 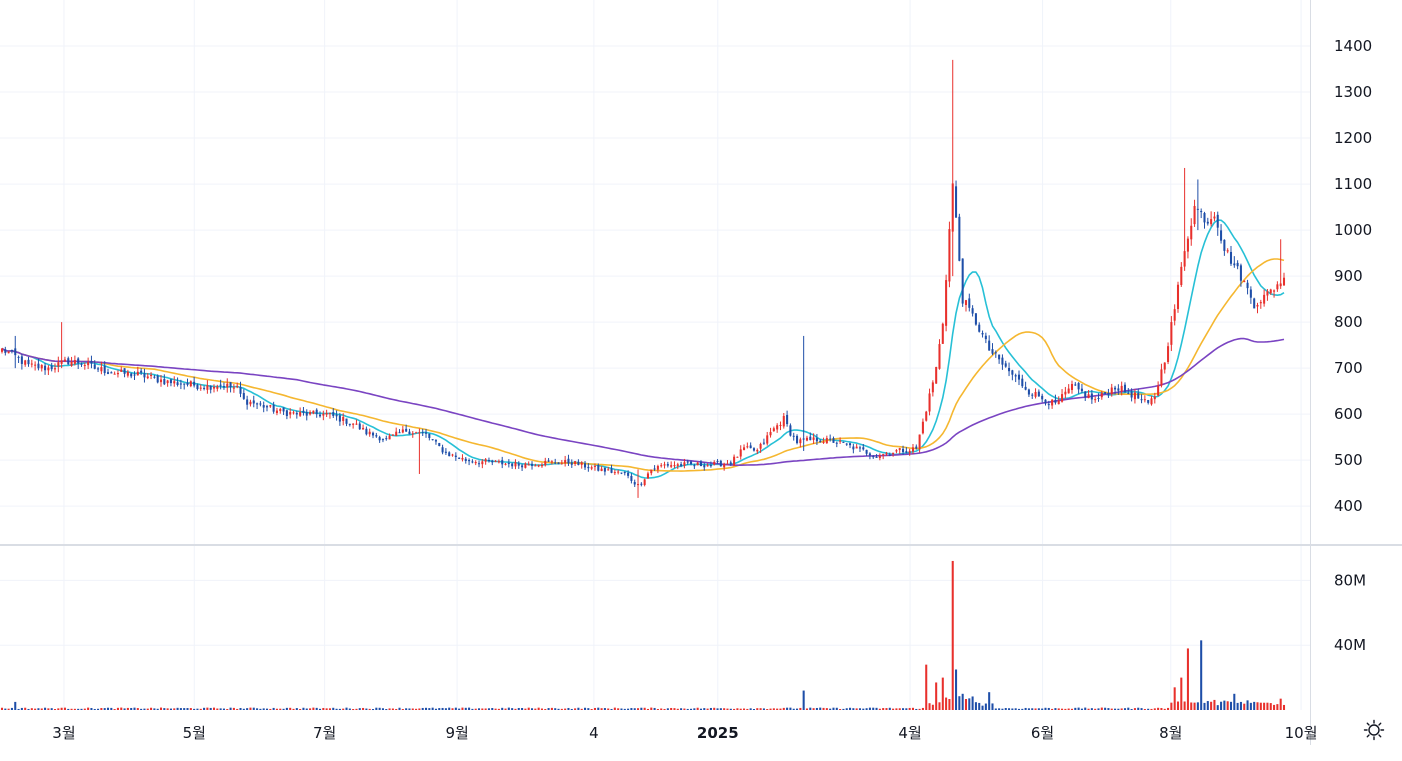 I want to click on price-axis: 400 500 600 700 800 900 1000 1100 1200 1300 1400, so click(x=1353, y=276).